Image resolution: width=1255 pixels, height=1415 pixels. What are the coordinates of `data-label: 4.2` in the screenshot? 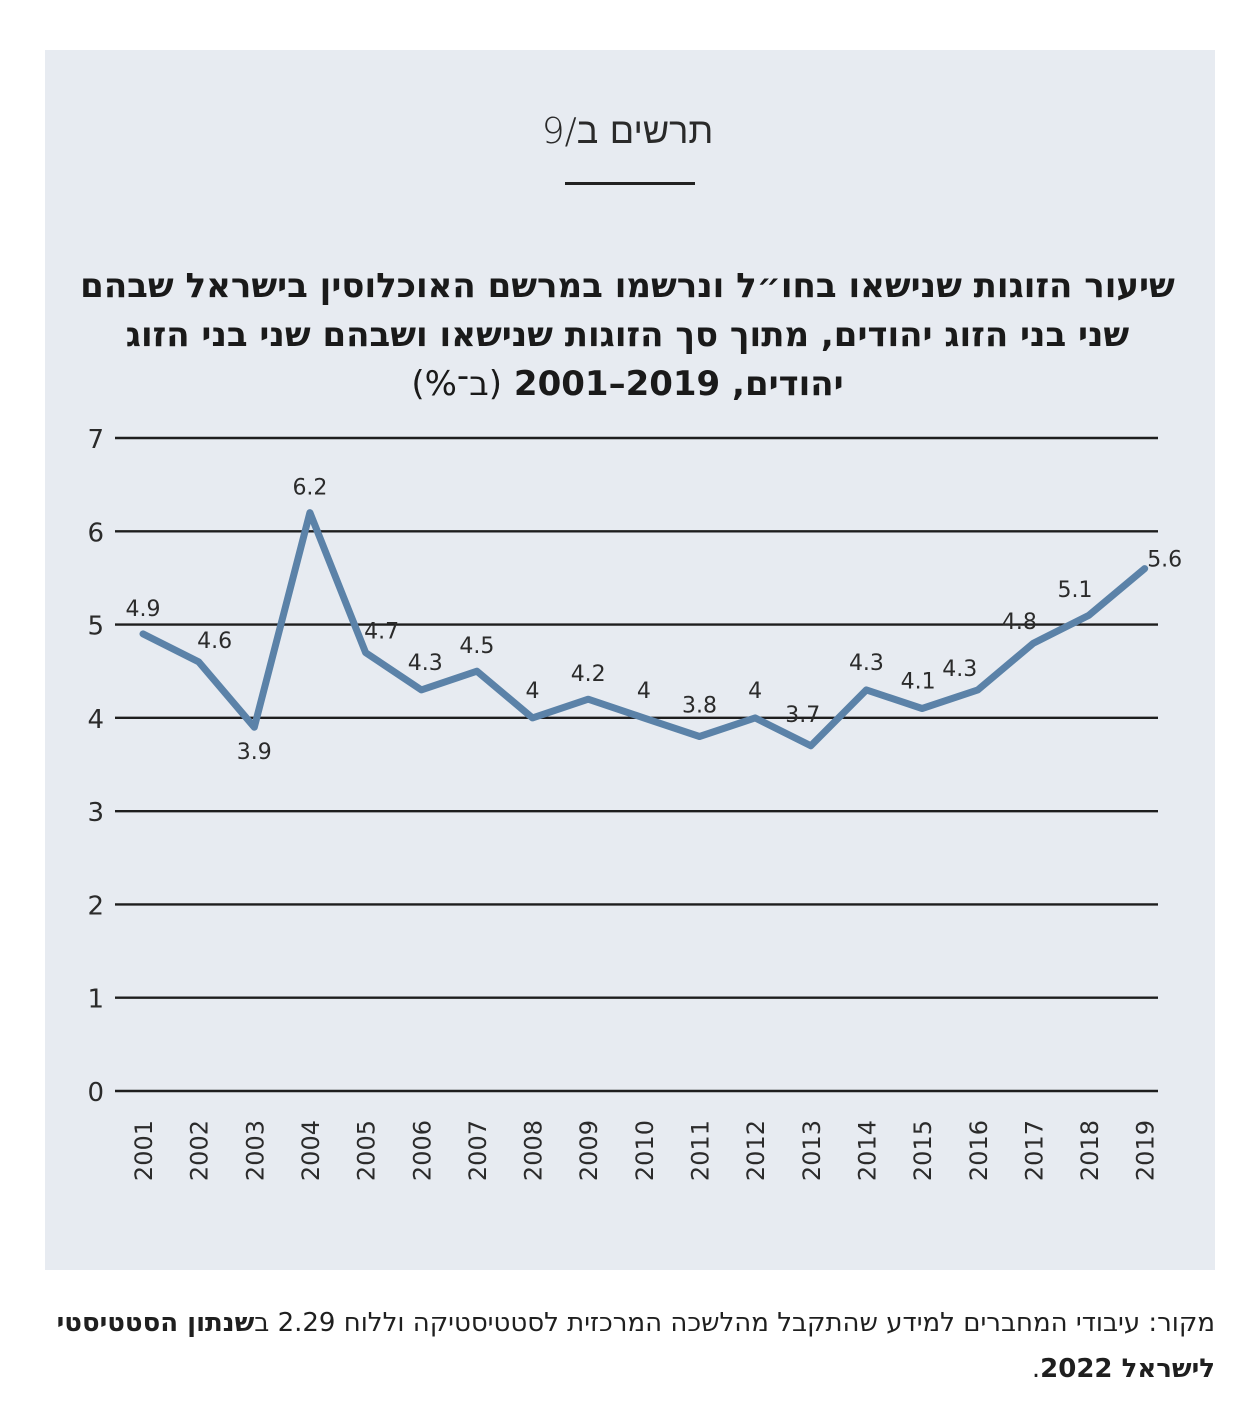 It's located at (588, 674).